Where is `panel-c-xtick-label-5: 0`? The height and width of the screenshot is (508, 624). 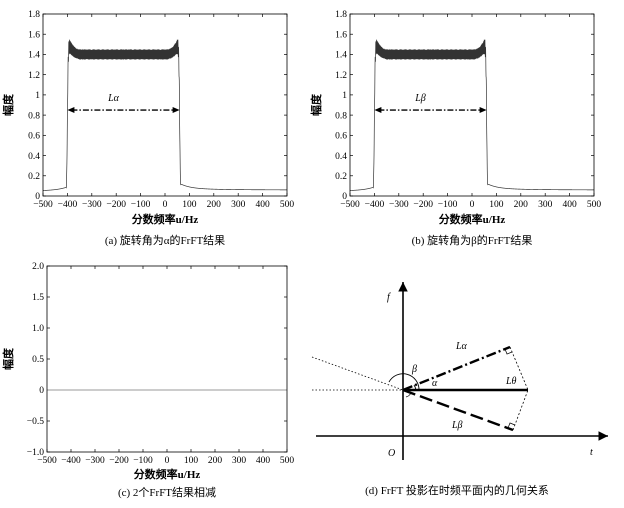 panel-c-xtick-label-5: 0 is located at coordinates (167, 461).